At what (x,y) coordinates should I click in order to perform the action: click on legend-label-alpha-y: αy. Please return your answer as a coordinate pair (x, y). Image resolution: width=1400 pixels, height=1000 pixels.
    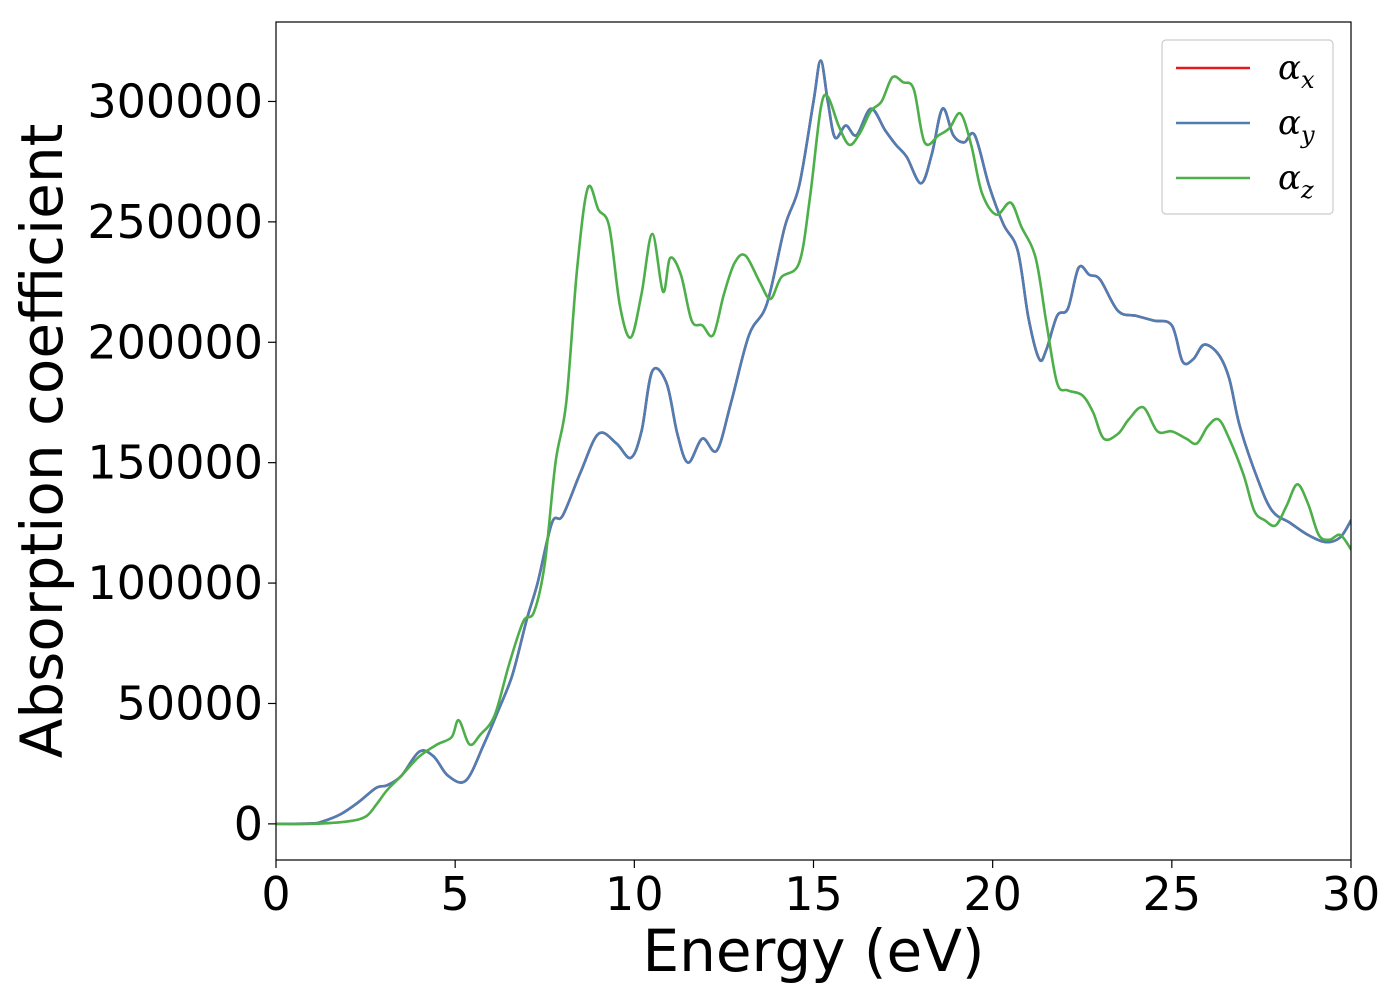
    Looking at the image, I should click on (1296, 126).